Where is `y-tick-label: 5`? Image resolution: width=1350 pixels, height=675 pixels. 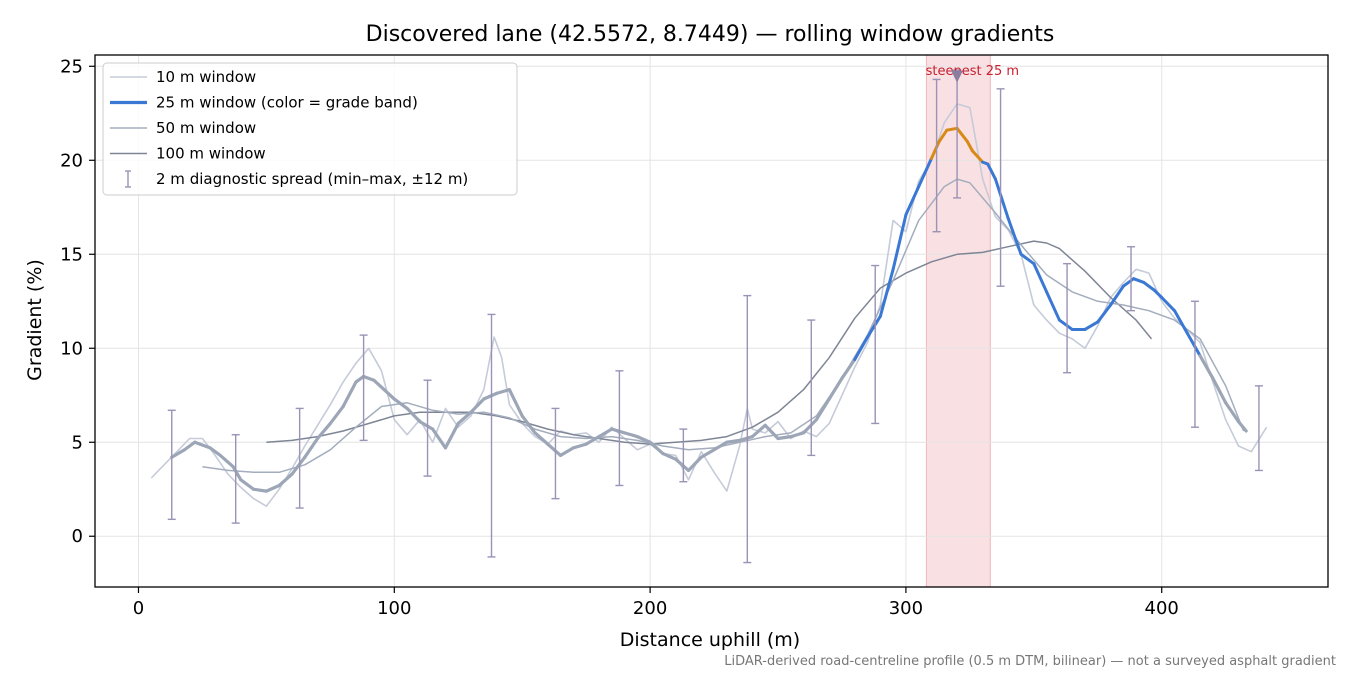 y-tick-label: 5 is located at coordinates (77, 442).